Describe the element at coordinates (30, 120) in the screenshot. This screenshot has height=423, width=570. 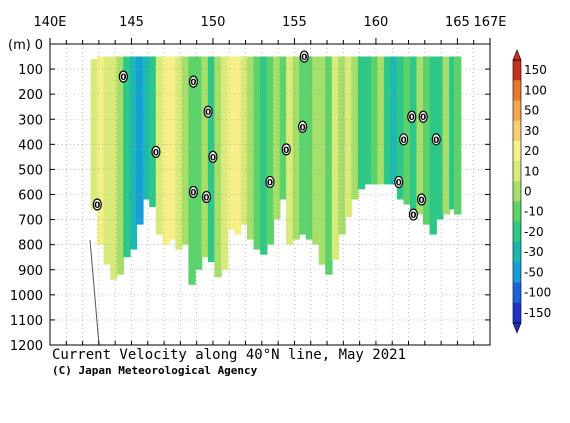
I see `y-tick-label: 300` at that location.